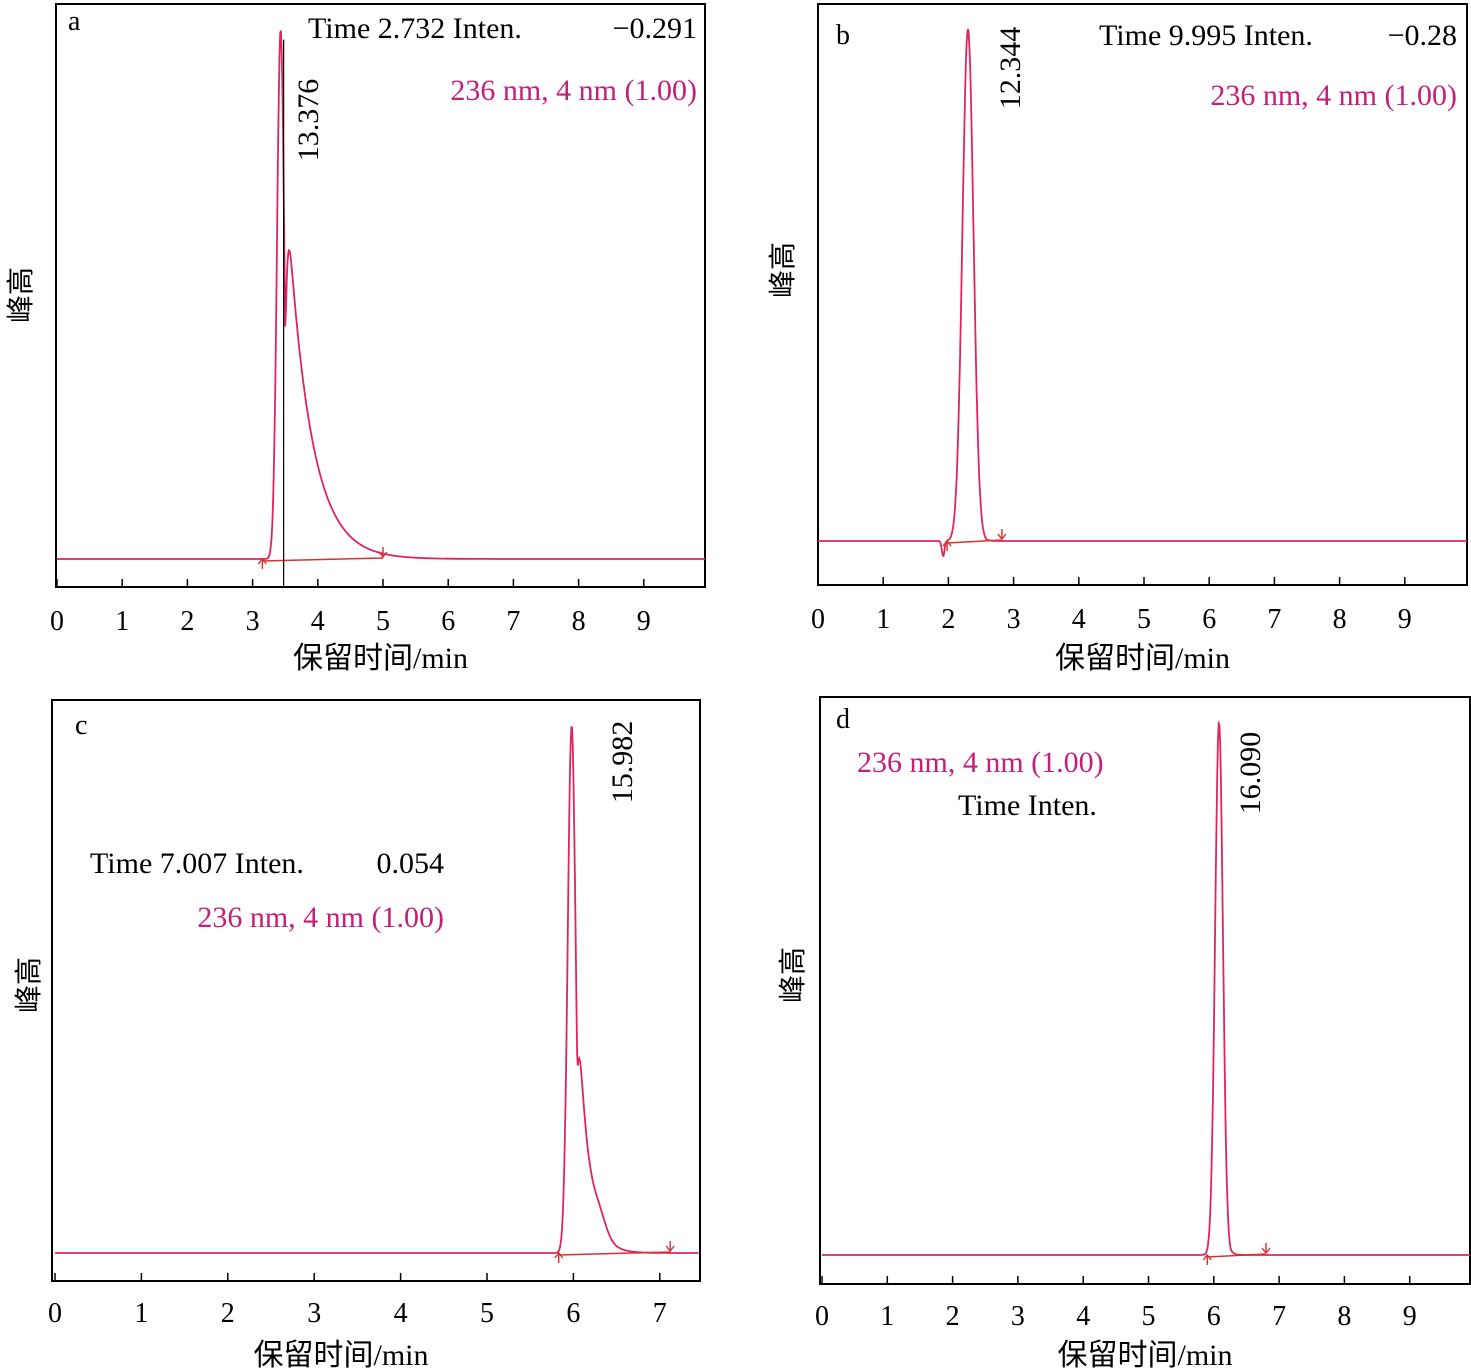 The image size is (1471, 1369). What do you see at coordinates (411, 863) in the screenshot?
I see `info-text: 0.054` at bounding box center [411, 863].